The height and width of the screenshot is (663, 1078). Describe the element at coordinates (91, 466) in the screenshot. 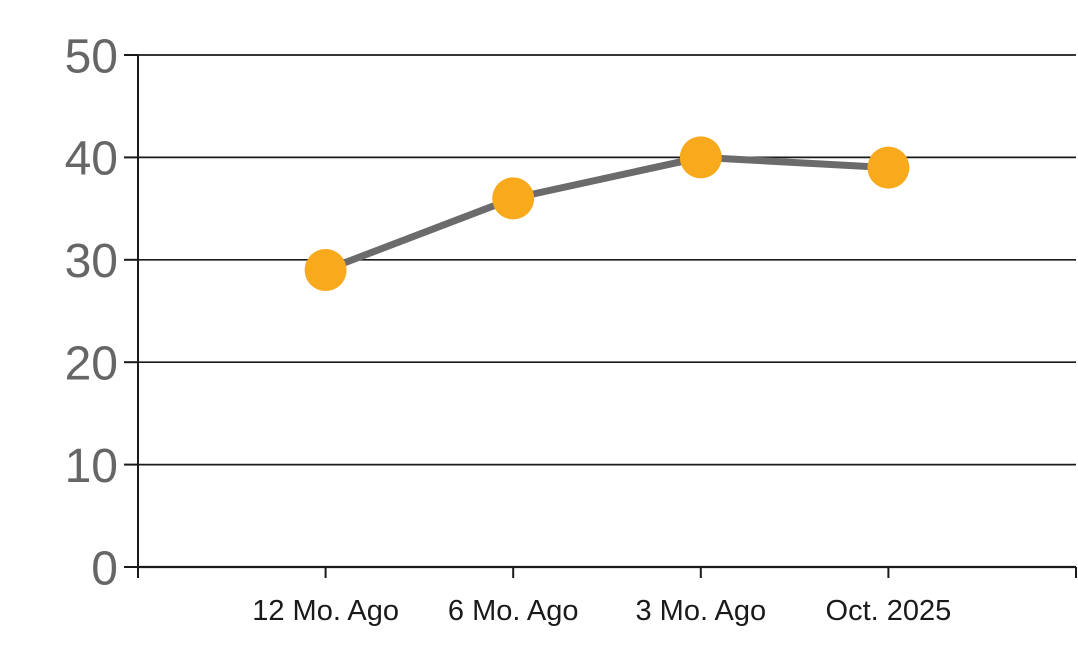

I see `y-tick-label: 10` at that location.